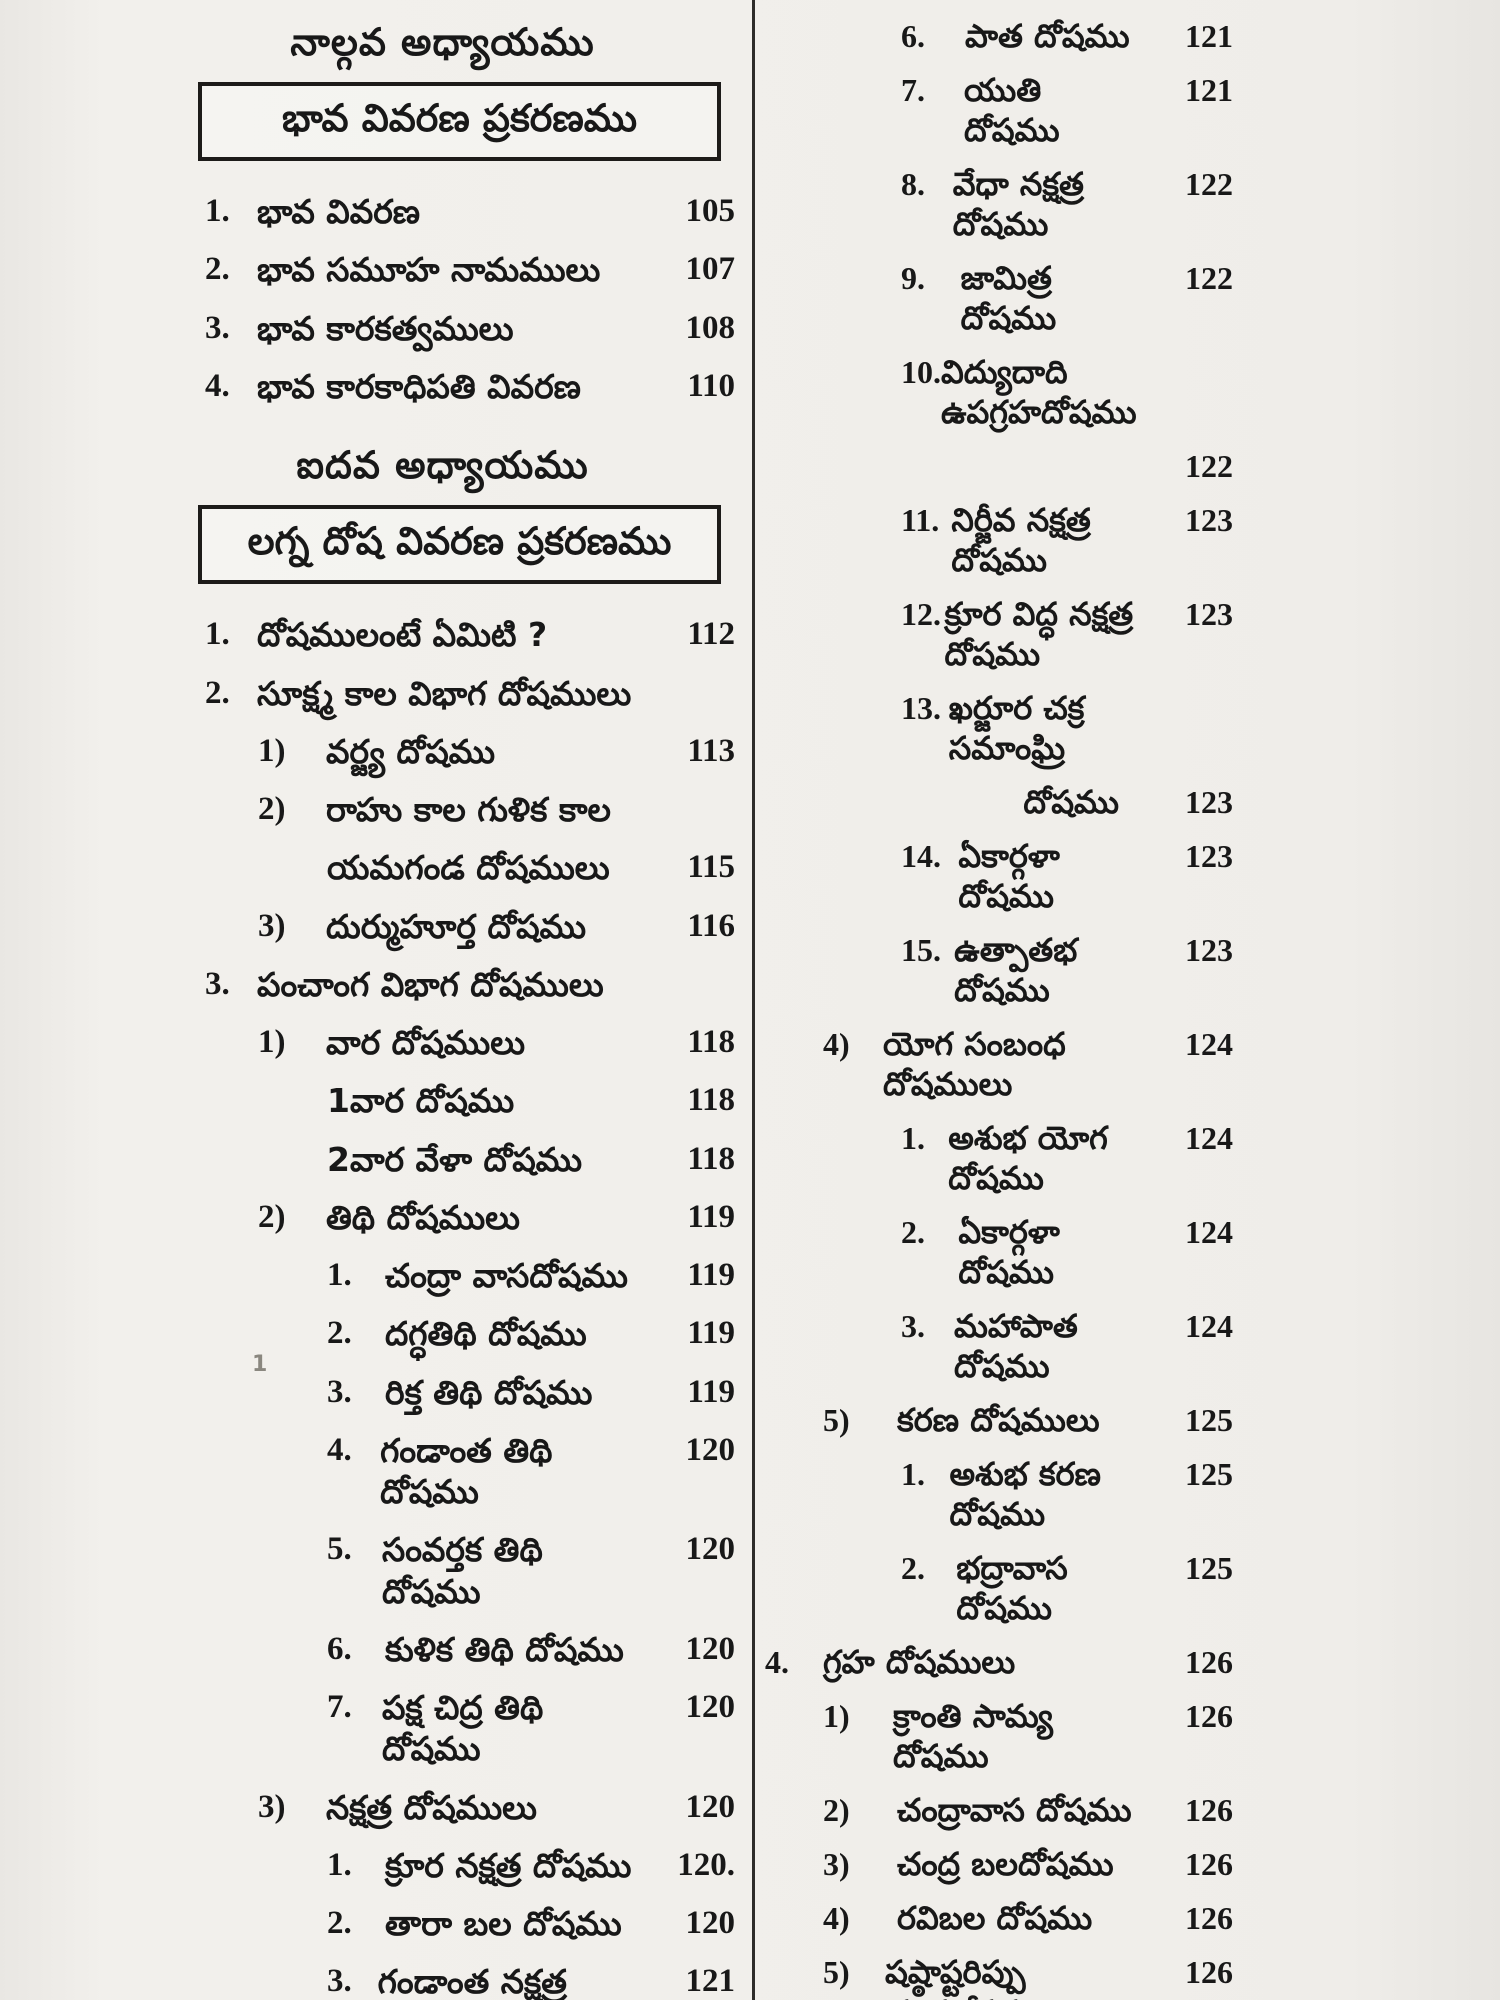 This screenshot has width=1500, height=2000. I want to click on toc-item: 12. క్రూర విద్ధ నక్షత్ర దోషము 123, so click(999, 634).